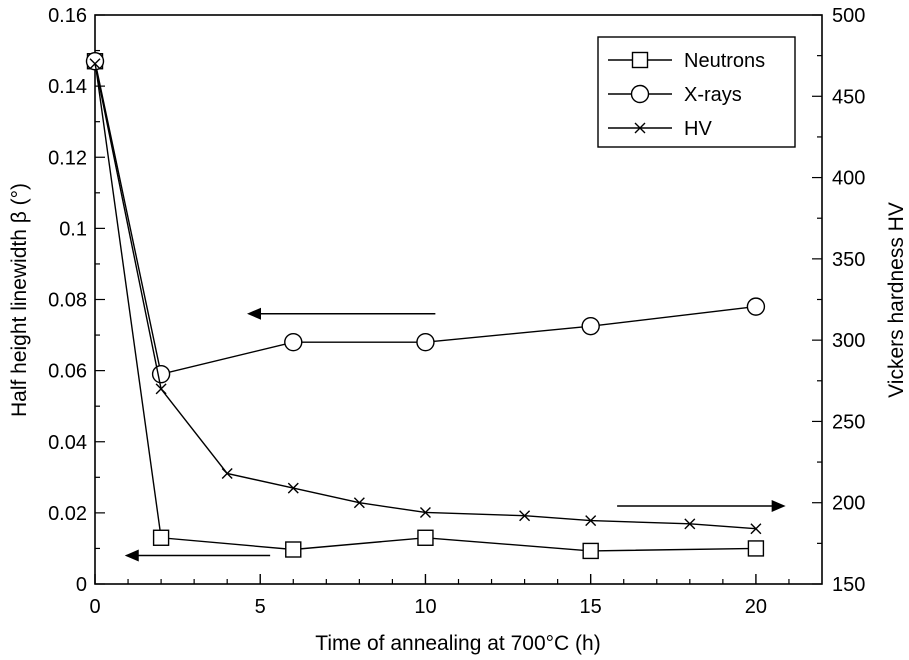 The height and width of the screenshot is (660, 909). What do you see at coordinates (640, 128) in the screenshot?
I see `legend-marker-hv` at bounding box center [640, 128].